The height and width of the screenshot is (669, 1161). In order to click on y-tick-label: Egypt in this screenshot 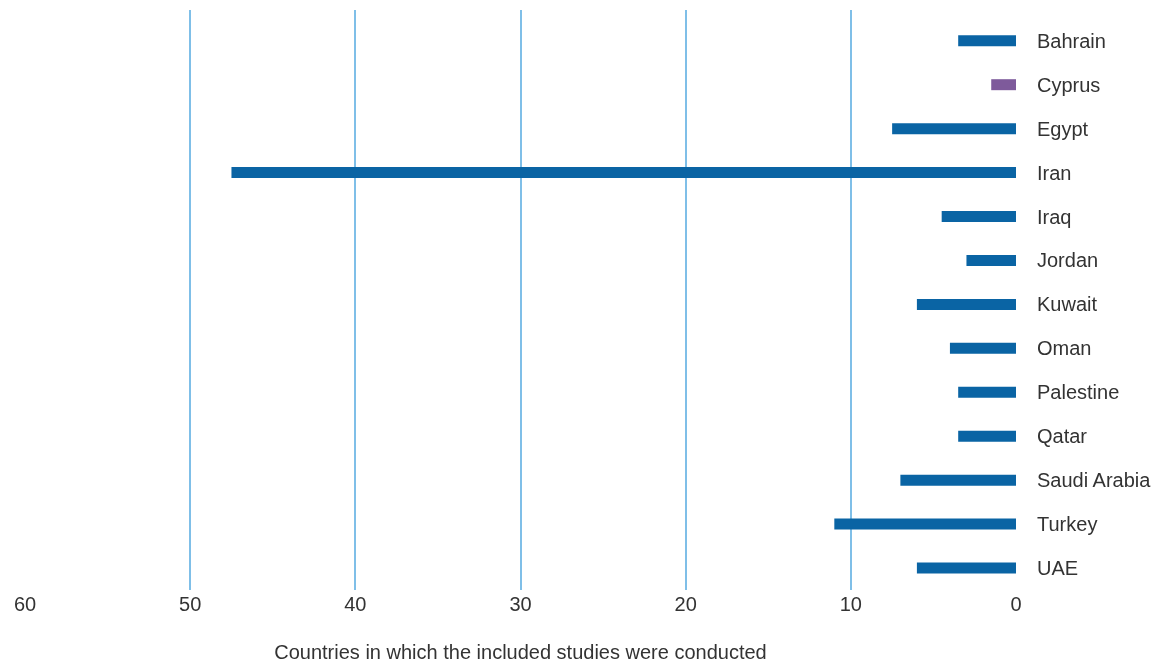, I will do `click(1063, 128)`.